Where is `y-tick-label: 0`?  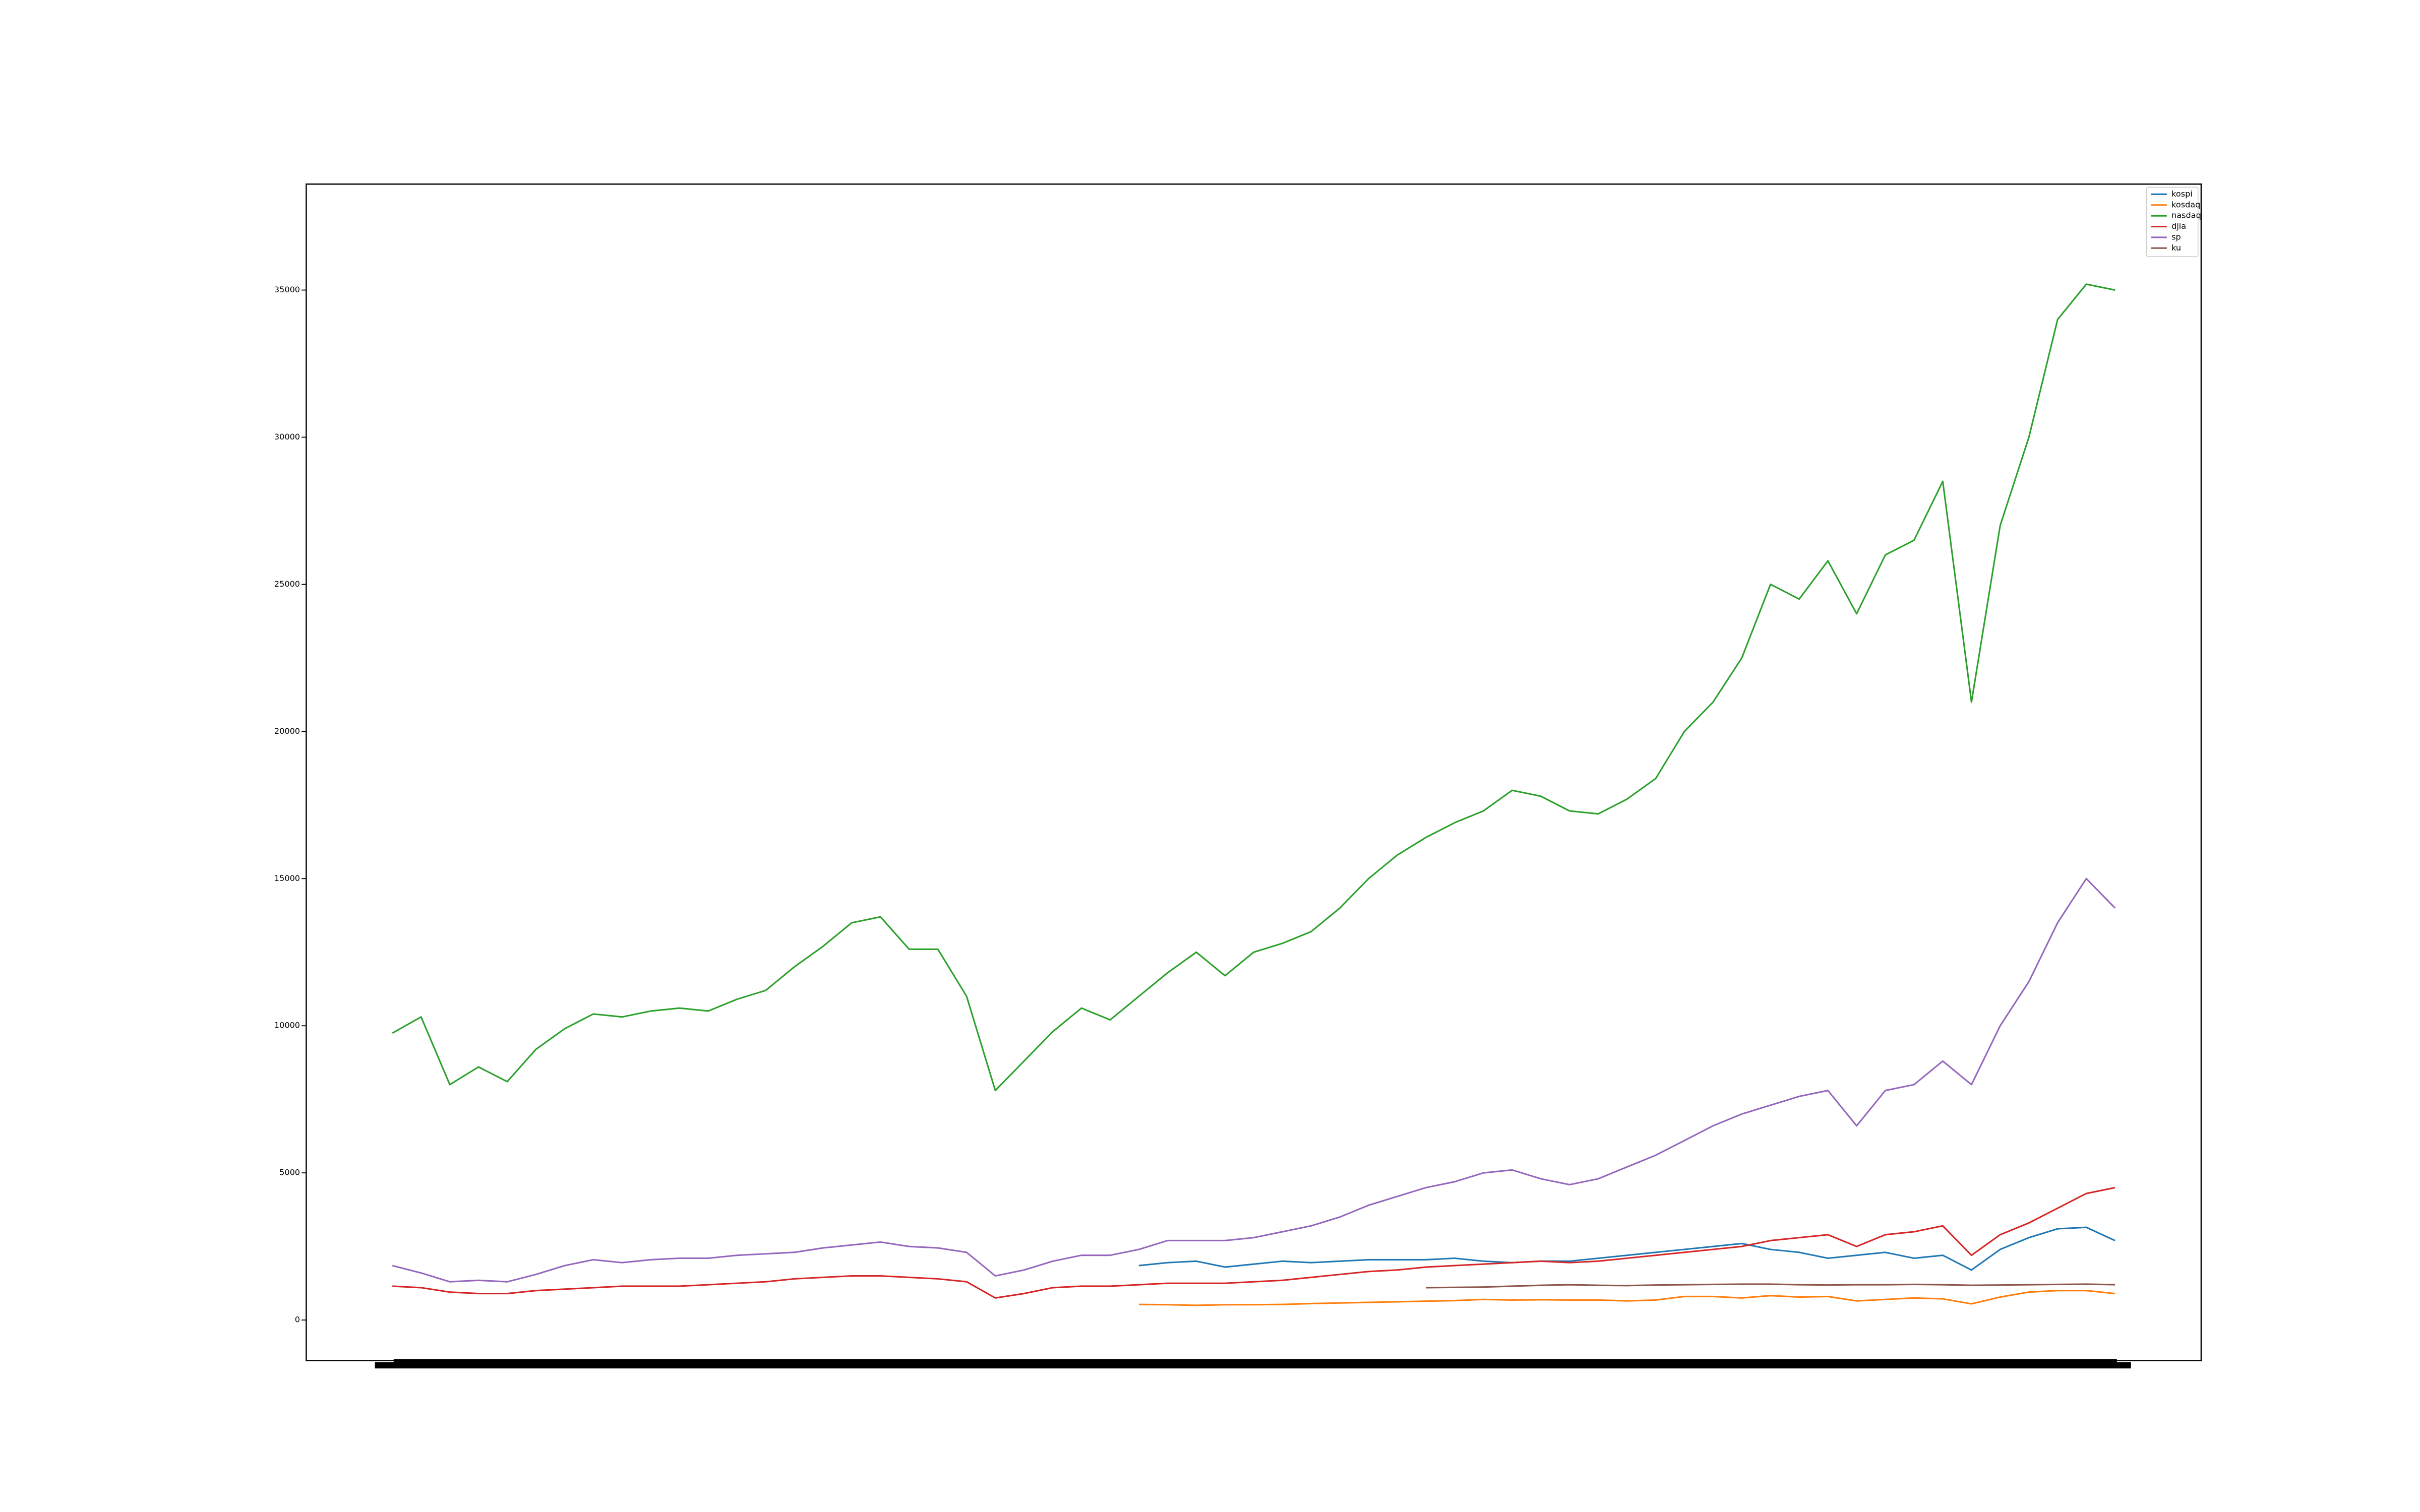
y-tick-label: 0 is located at coordinates (297, 1320).